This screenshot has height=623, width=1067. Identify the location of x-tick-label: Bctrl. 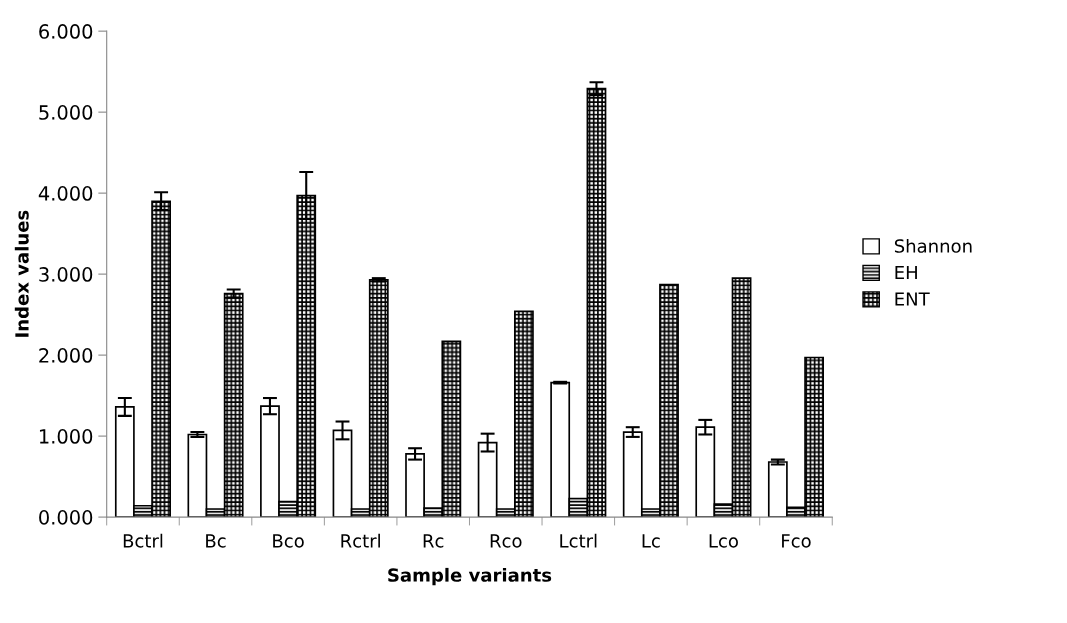
(143, 540).